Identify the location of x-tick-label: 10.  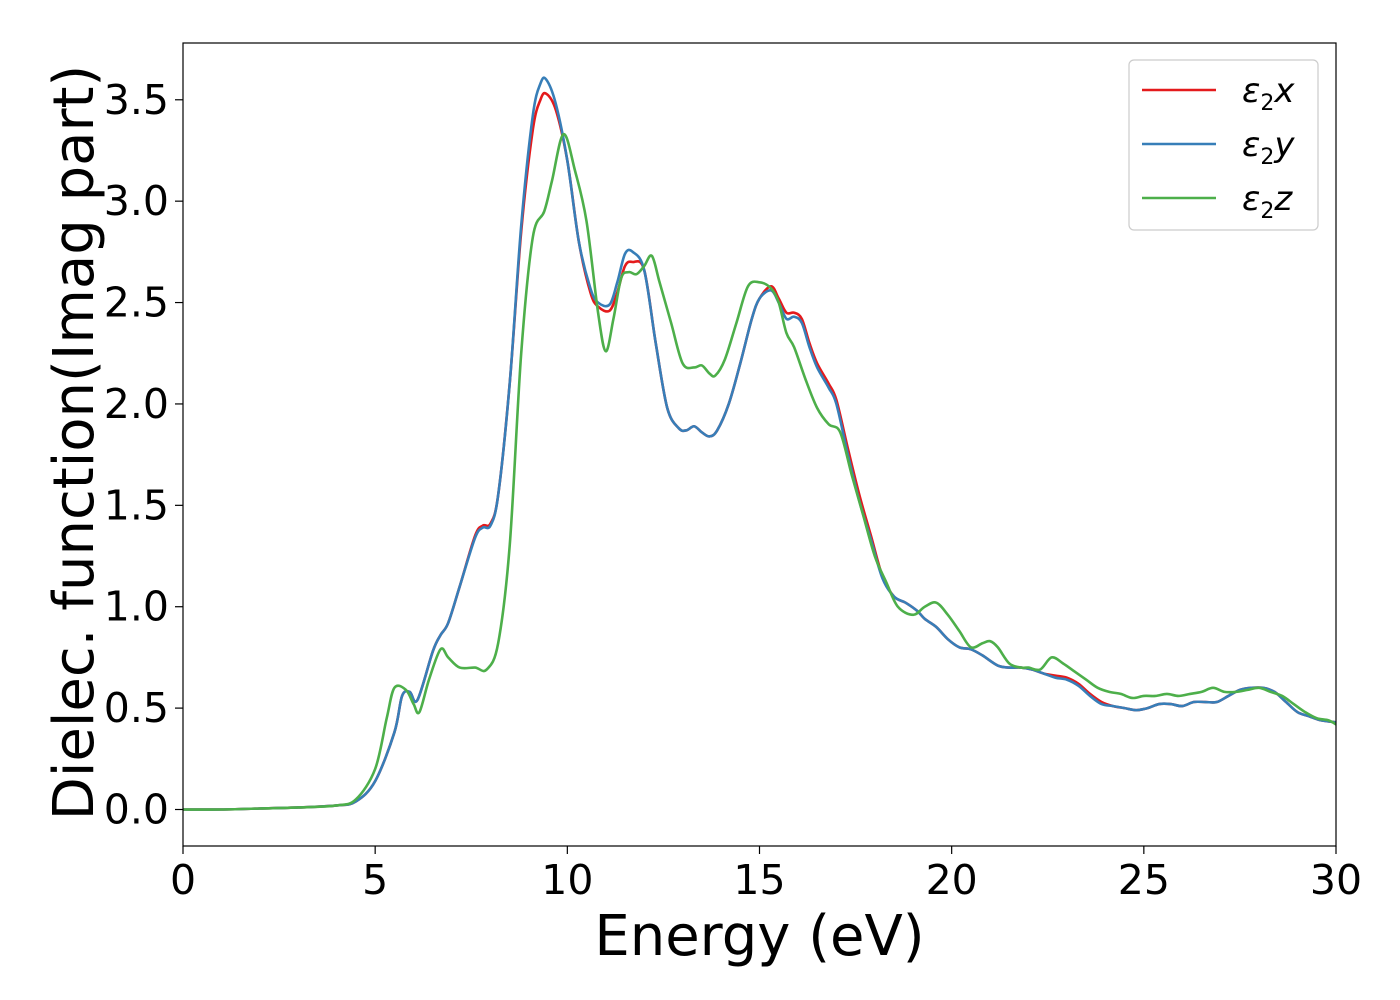
(567, 880).